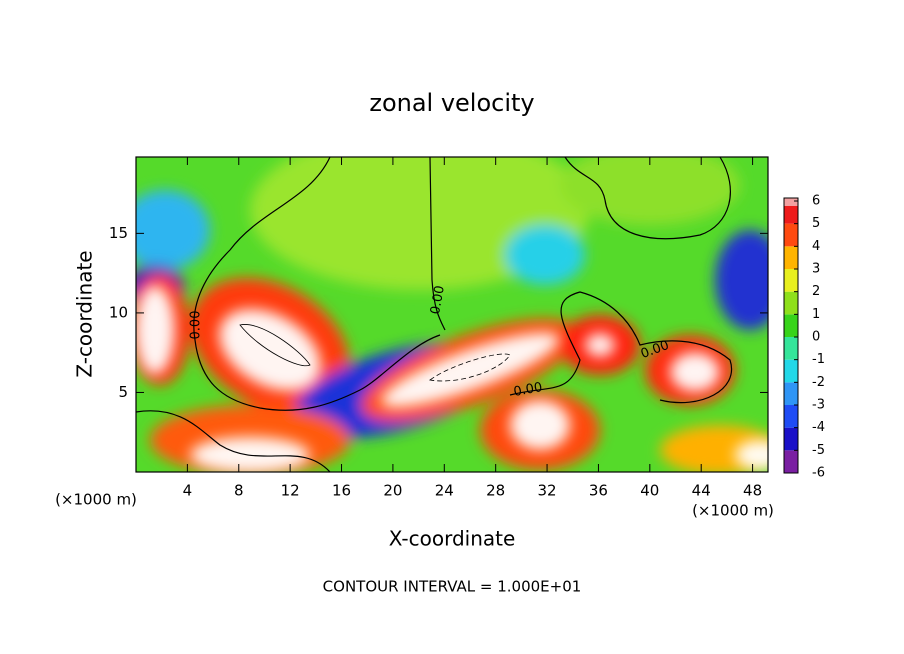 The image size is (904, 654). What do you see at coordinates (341, 491) in the screenshot?
I see `x-tick-label: 16` at bounding box center [341, 491].